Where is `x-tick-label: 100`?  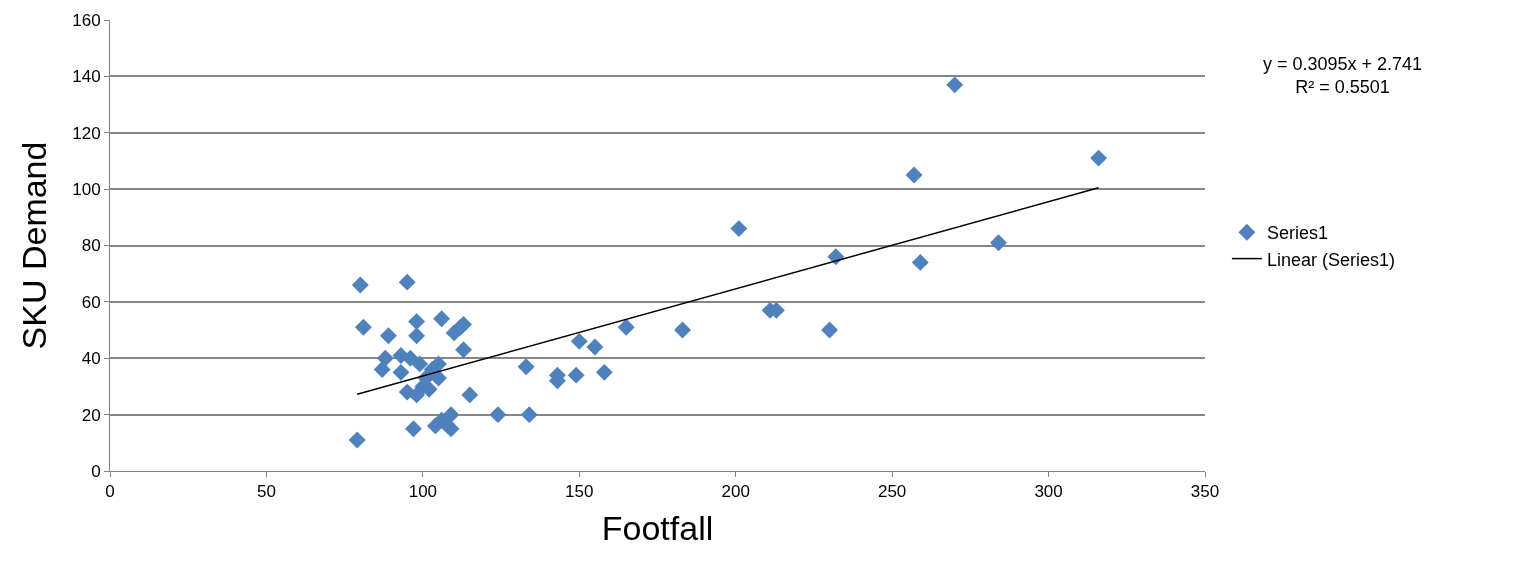
x-tick-label: 100 is located at coordinates (423, 492).